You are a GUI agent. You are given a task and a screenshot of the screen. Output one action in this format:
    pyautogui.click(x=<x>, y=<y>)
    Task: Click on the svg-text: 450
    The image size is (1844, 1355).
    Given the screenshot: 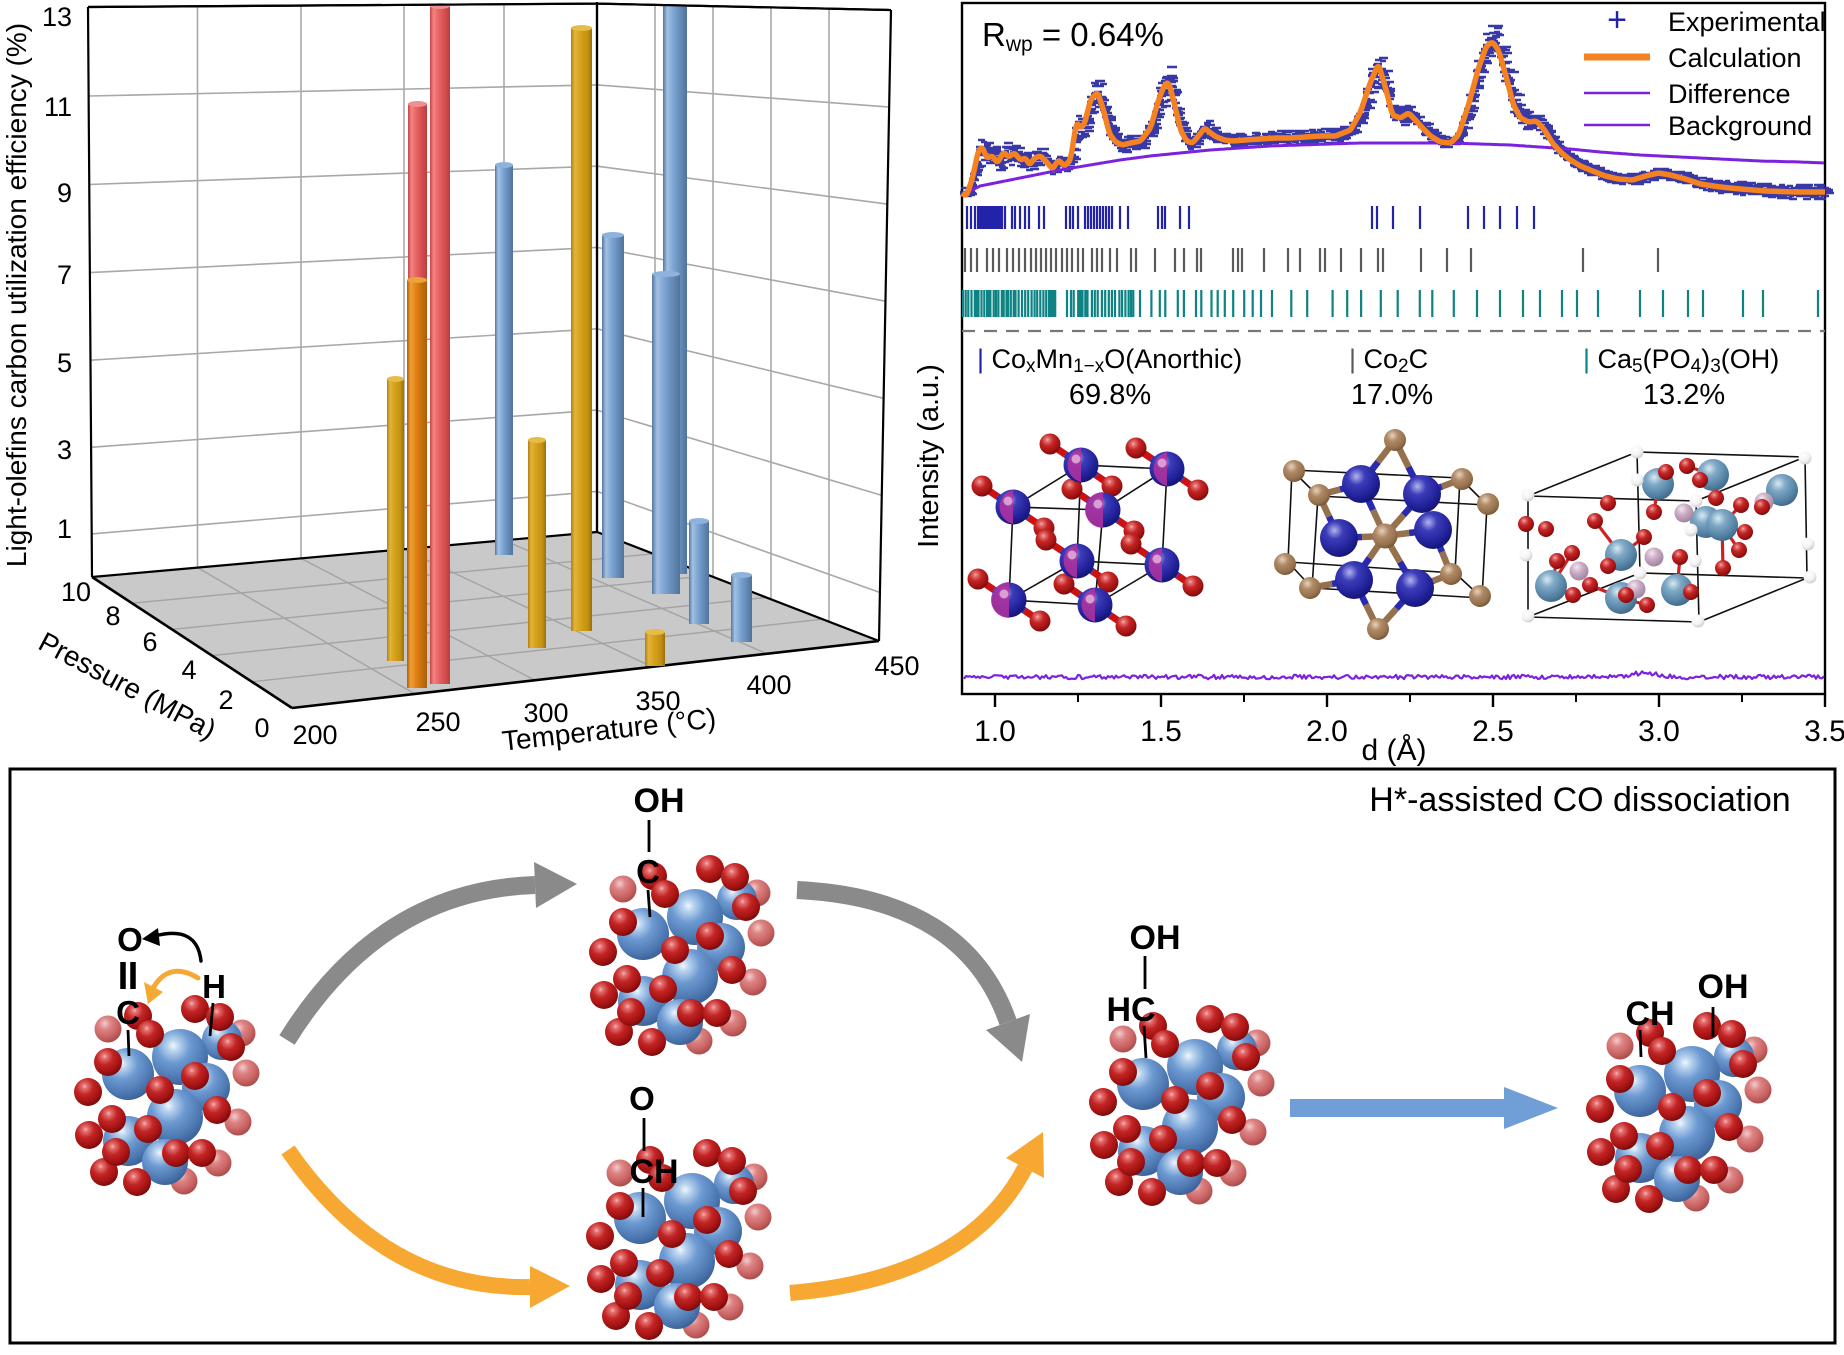 What is the action you would take?
    pyautogui.click(x=896, y=666)
    